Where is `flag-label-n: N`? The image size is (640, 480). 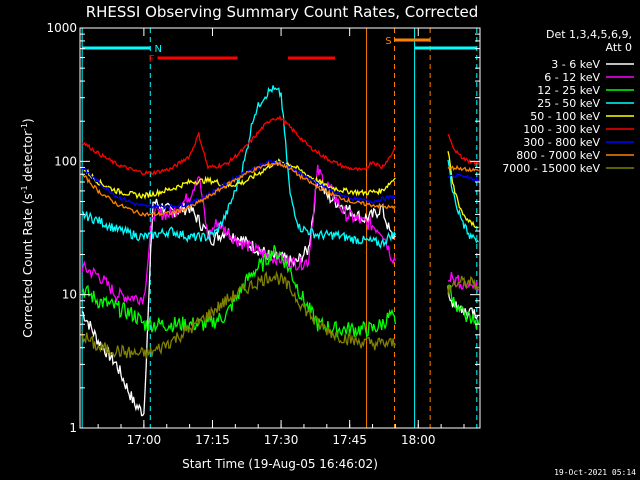
flag-label-n: N is located at coordinates (158, 49).